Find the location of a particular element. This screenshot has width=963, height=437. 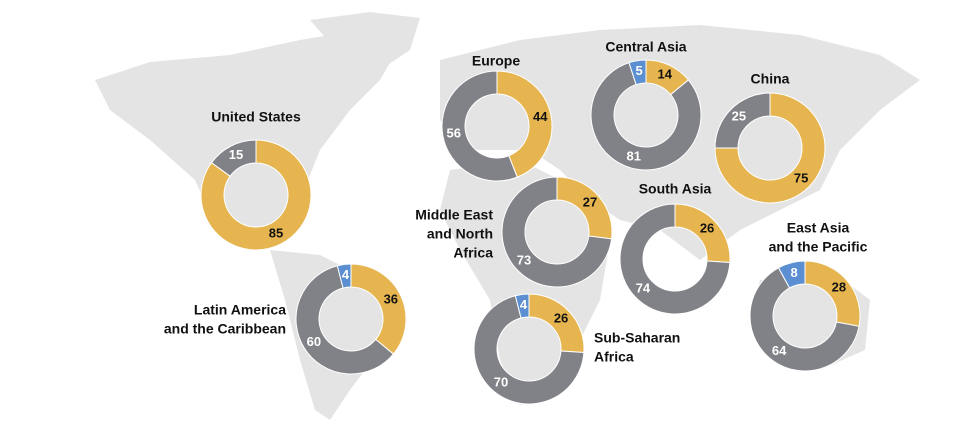

donut-title: Europe is located at coordinates (496, 61).